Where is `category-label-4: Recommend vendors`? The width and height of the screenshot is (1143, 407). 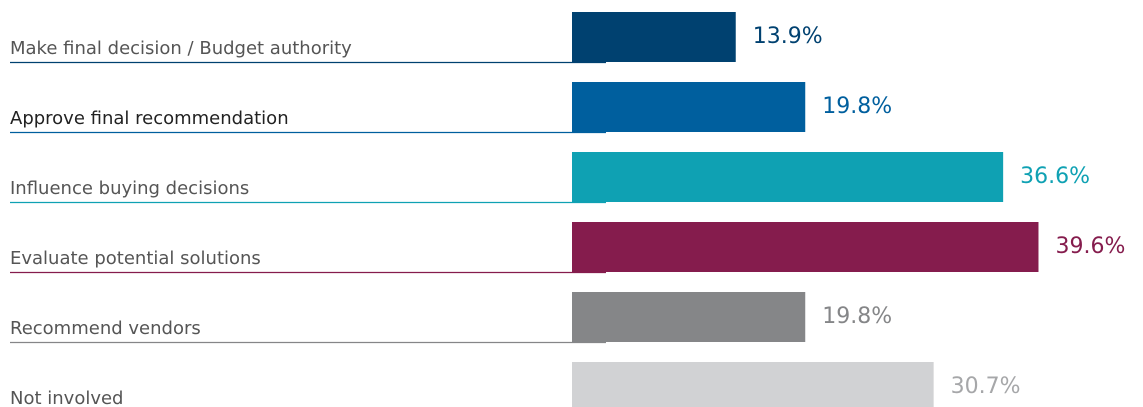 category-label-4: Recommend vendors is located at coordinates (105, 328).